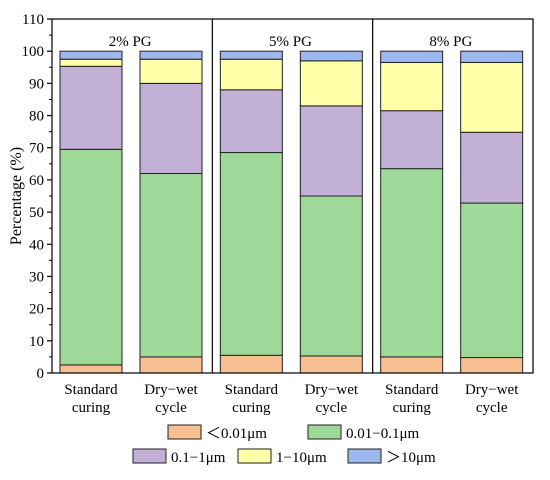 Image resolution: width=550 pixels, height=480 pixels. Describe the element at coordinates (36, 213) in the screenshot. I see `y-tick-label: 50` at that location.